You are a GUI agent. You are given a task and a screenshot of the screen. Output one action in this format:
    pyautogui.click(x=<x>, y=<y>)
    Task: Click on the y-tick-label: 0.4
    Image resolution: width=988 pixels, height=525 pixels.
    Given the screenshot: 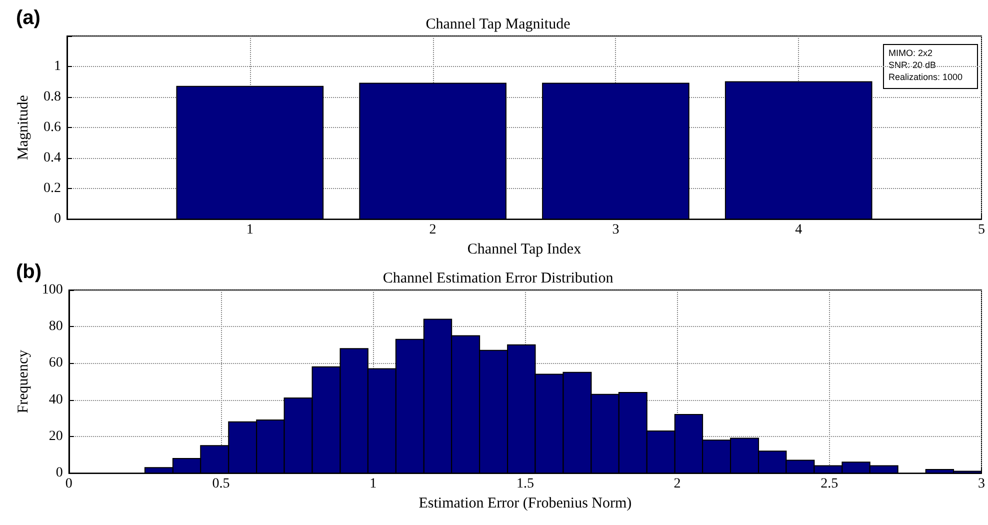 What is the action you would take?
    pyautogui.click(x=52, y=158)
    